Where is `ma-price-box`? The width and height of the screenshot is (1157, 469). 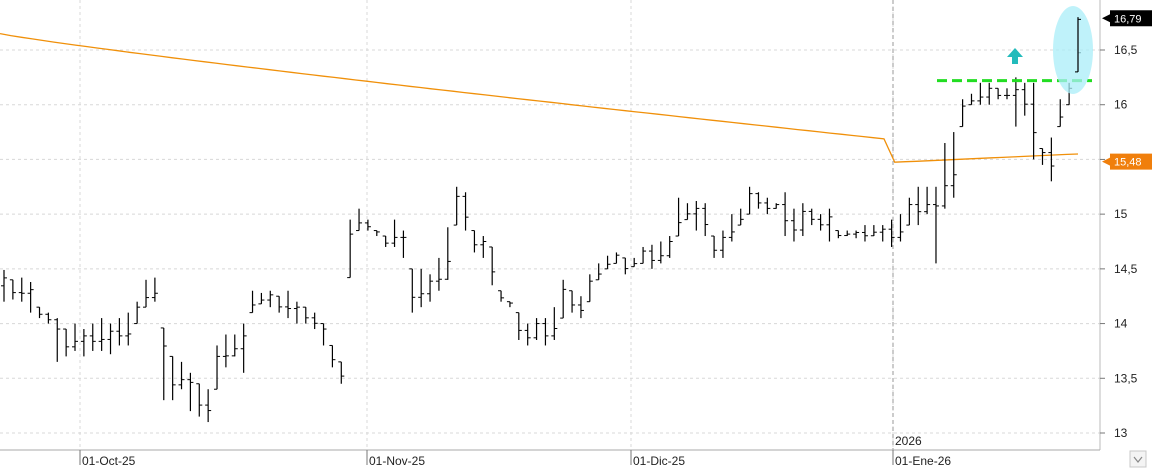 ma-price-box is located at coordinates (1131, 161).